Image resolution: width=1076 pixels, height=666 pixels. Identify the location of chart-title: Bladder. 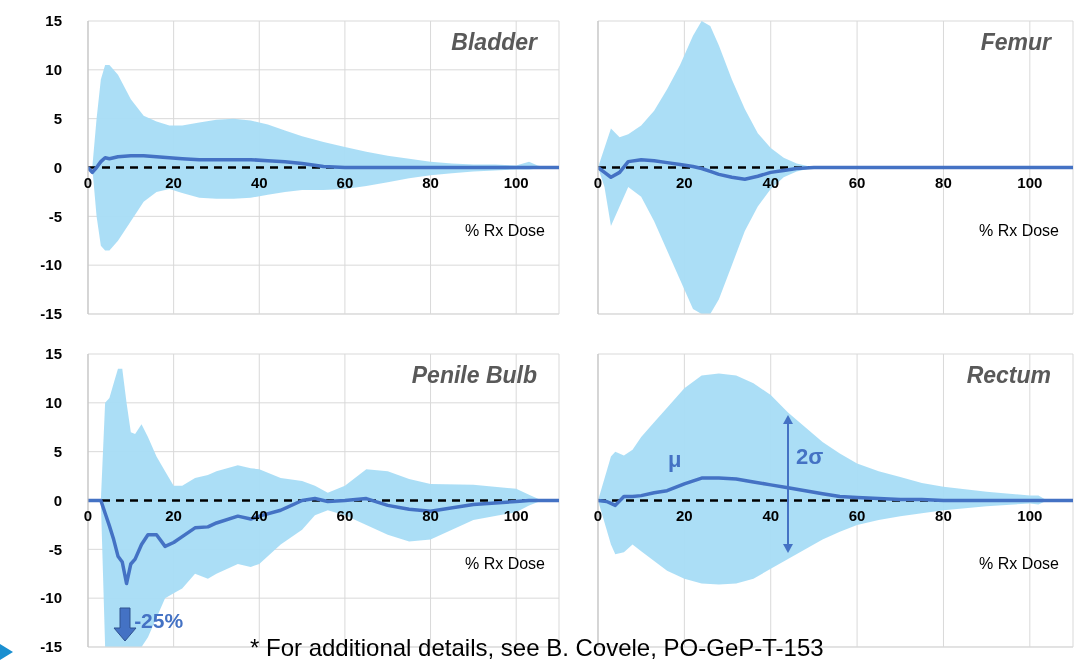
(494, 42).